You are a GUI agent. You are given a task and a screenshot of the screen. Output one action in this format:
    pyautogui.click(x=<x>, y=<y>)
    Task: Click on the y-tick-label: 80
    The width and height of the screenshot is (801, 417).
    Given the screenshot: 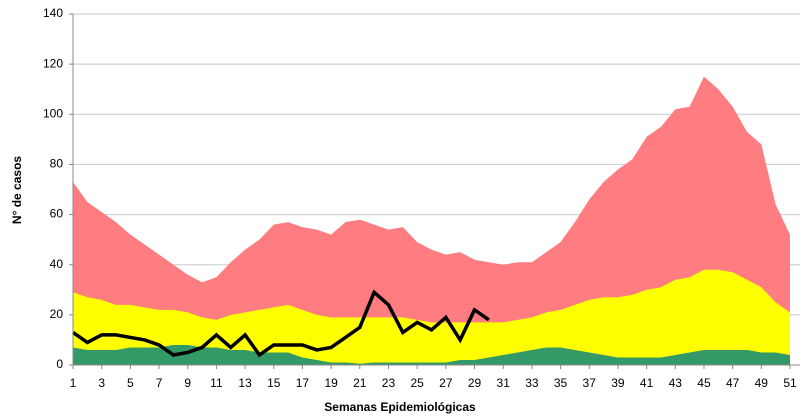 What is the action you would take?
    pyautogui.click(x=57, y=164)
    